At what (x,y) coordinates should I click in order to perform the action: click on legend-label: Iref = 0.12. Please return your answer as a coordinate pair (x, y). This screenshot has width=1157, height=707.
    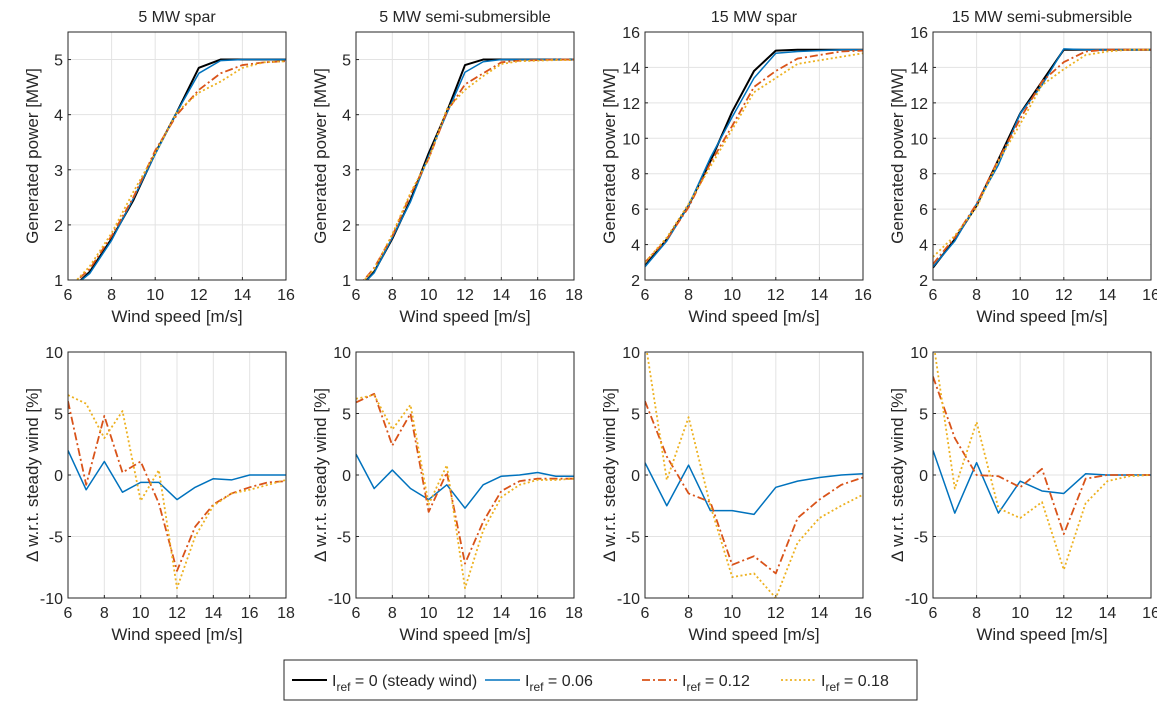
    Looking at the image, I should click on (716, 683).